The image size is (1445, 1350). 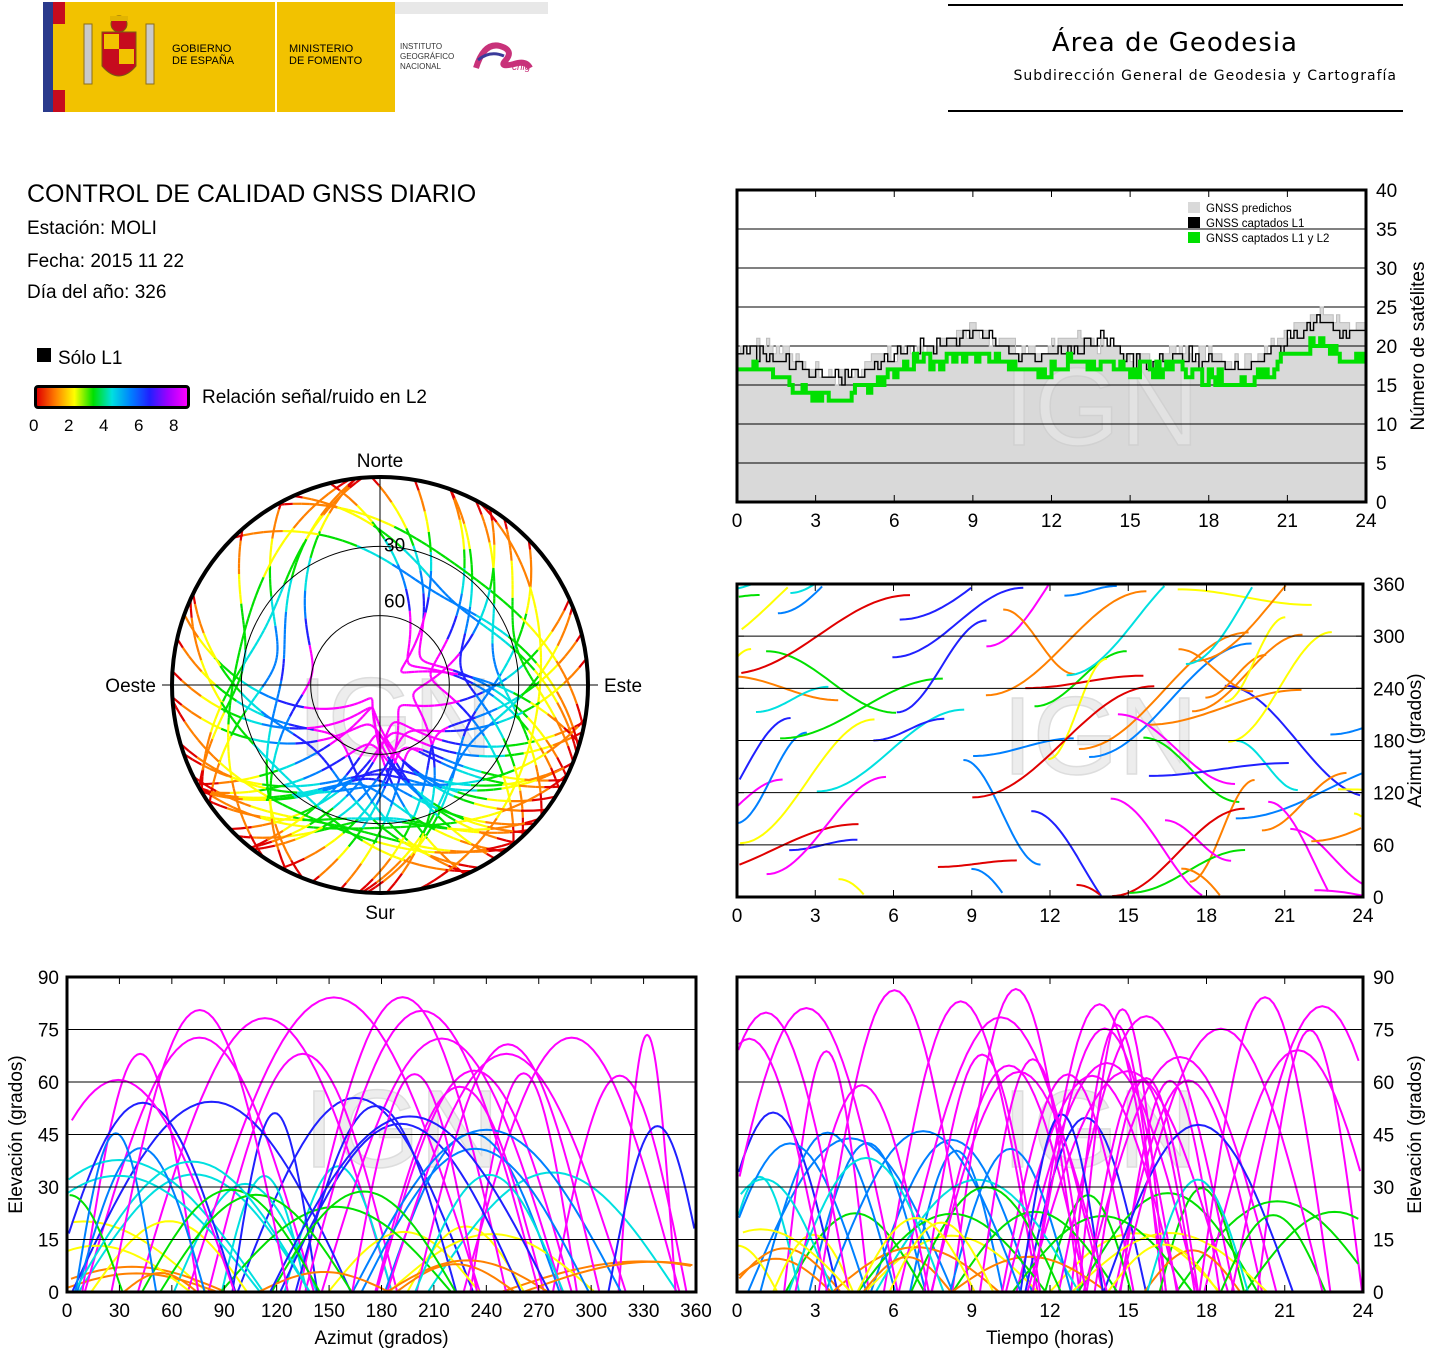 I want to click on ign-watermark: IGN, so click(x=1100, y=736).